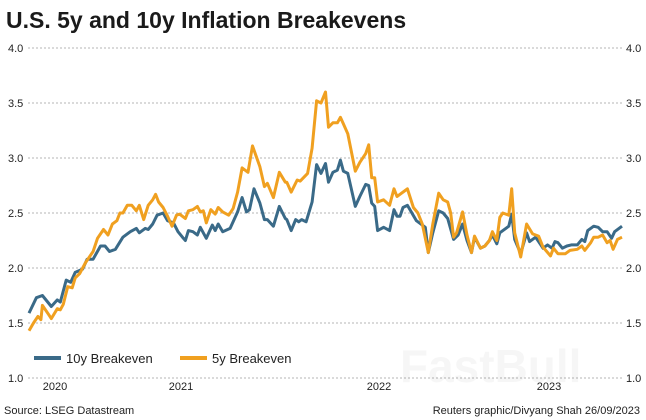 This screenshot has height=420, width=646. What do you see at coordinates (55, 387) in the screenshot?
I see `x-tick-label: 2020` at bounding box center [55, 387].